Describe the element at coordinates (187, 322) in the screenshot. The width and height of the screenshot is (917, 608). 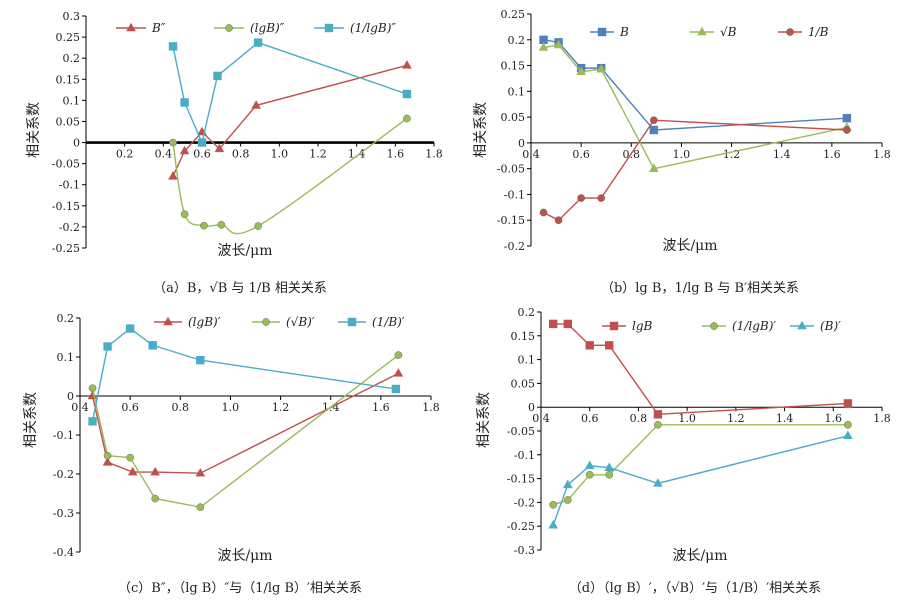
I see `legend-item-1: (lgB)′` at that location.